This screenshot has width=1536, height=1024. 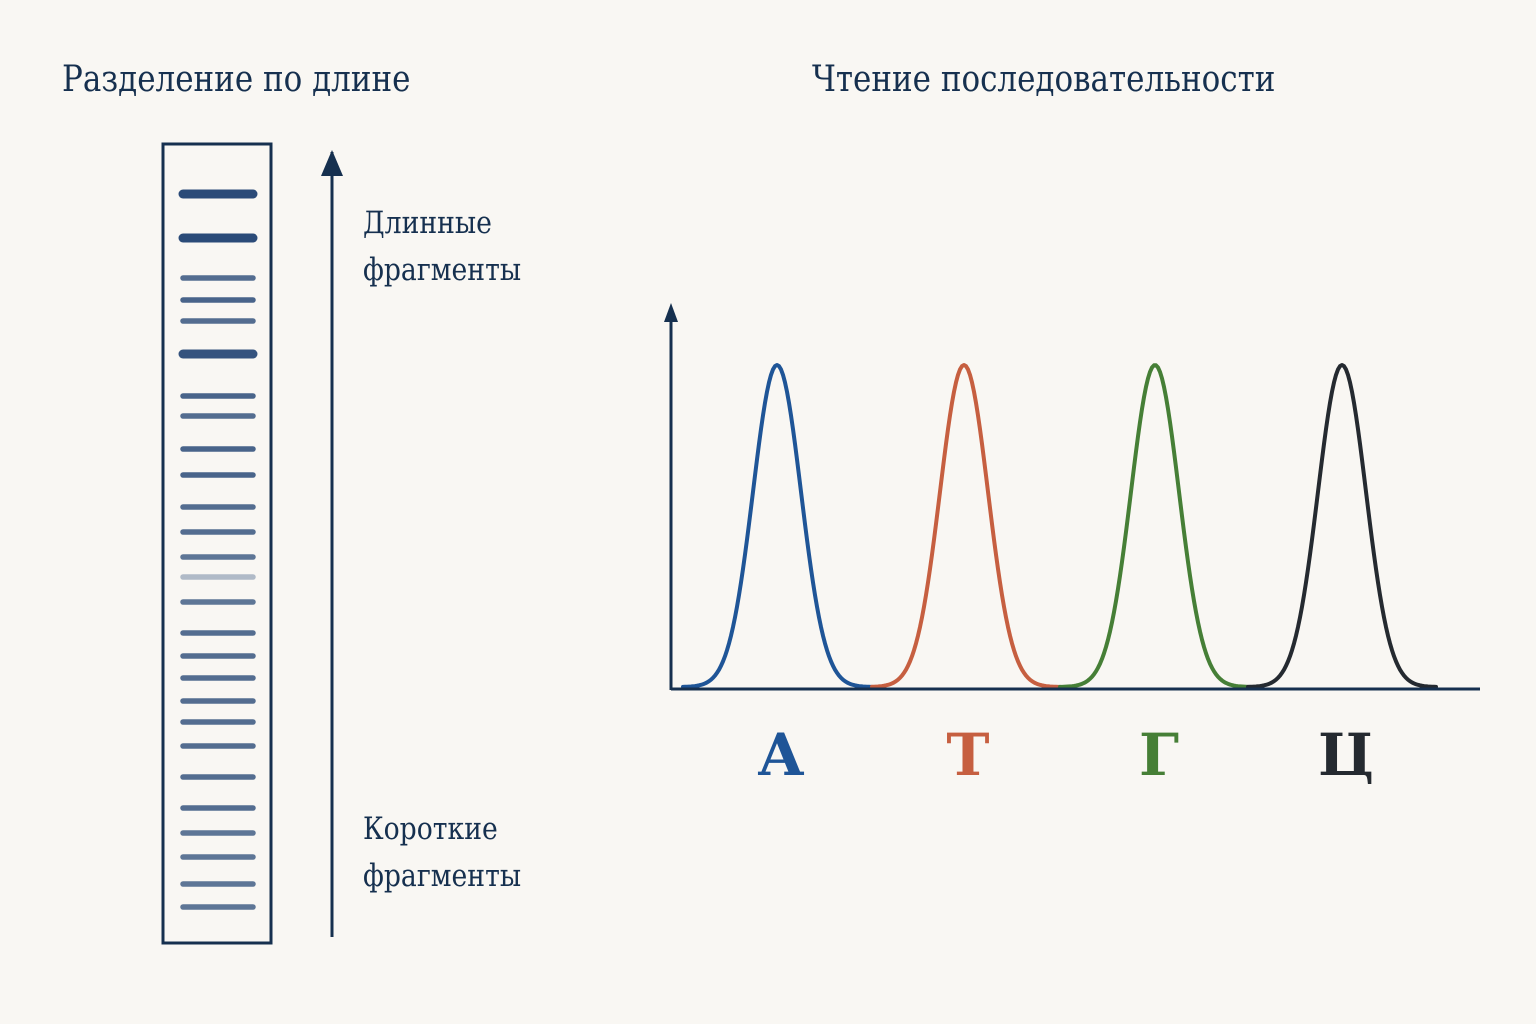 I want to click on base-call-letter: Т, so click(x=968, y=755).